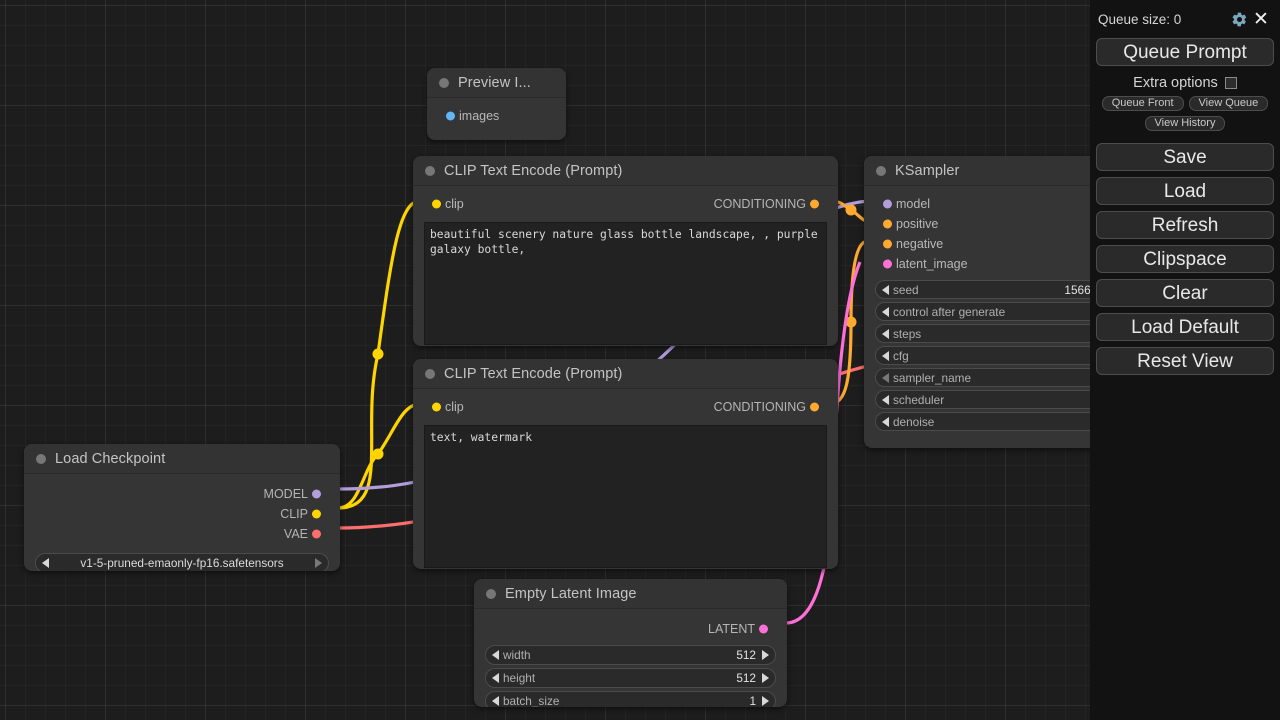 The height and width of the screenshot is (720, 1280). Describe the element at coordinates (1228, 103) in the screenshot. I see `view-queue-button: View Queue` at that location.